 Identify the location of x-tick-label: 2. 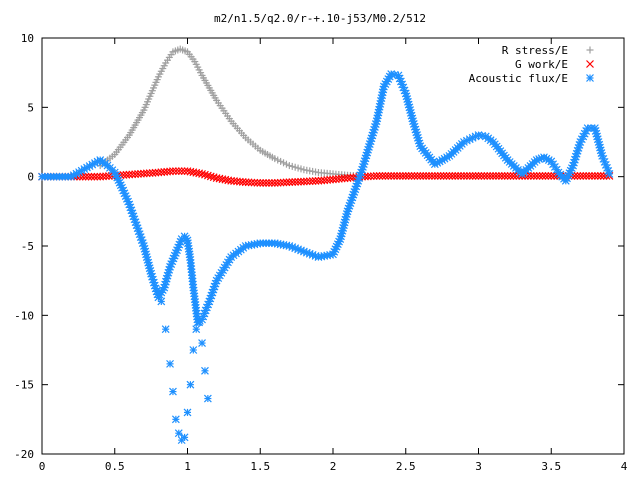
(333, 466).